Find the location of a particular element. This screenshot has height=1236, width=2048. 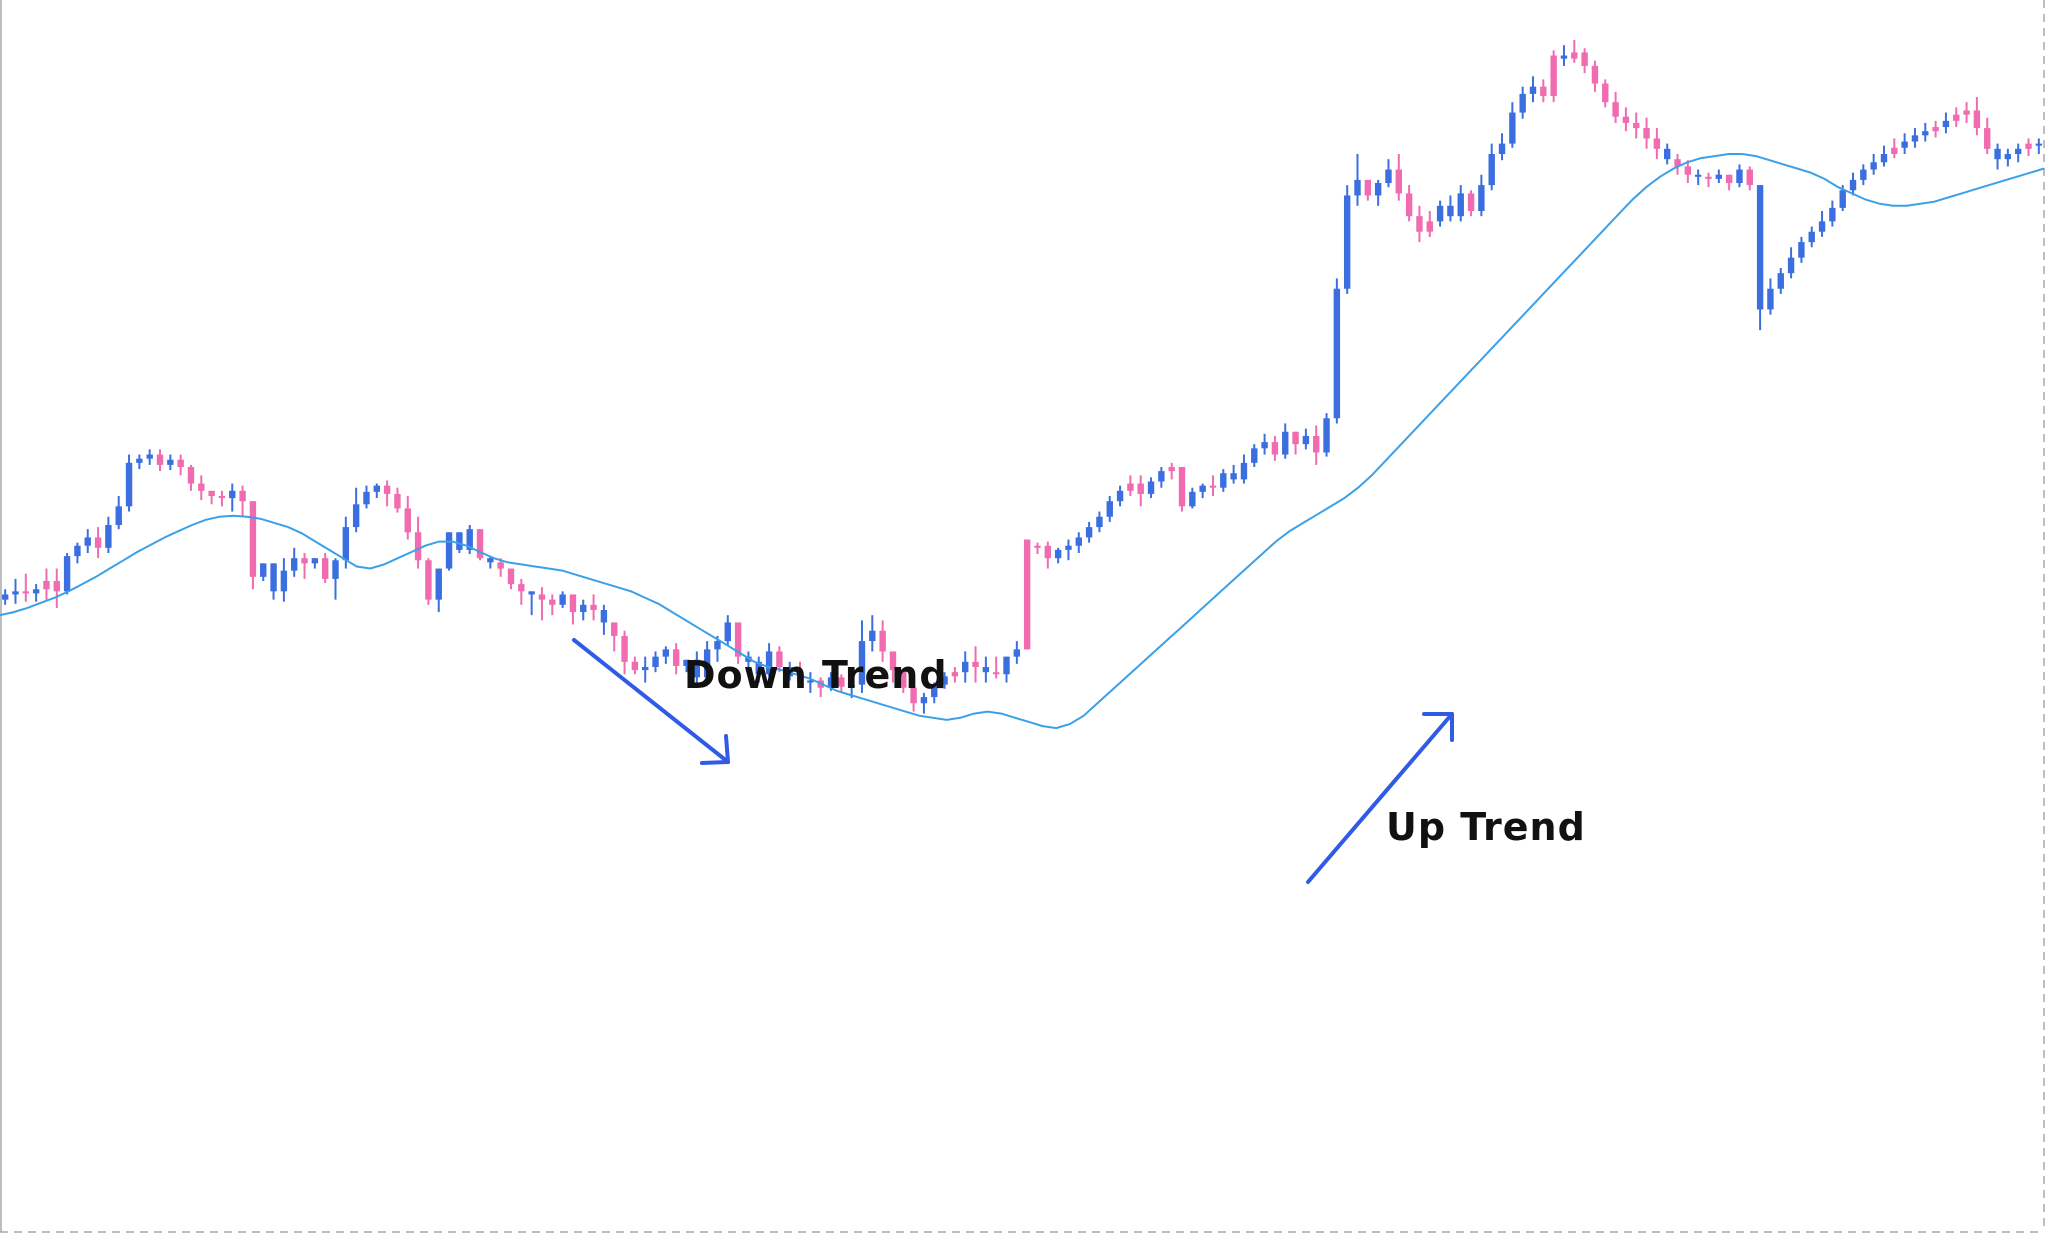

down-trend-label: Down Trend is located at coordinates (816, 675).